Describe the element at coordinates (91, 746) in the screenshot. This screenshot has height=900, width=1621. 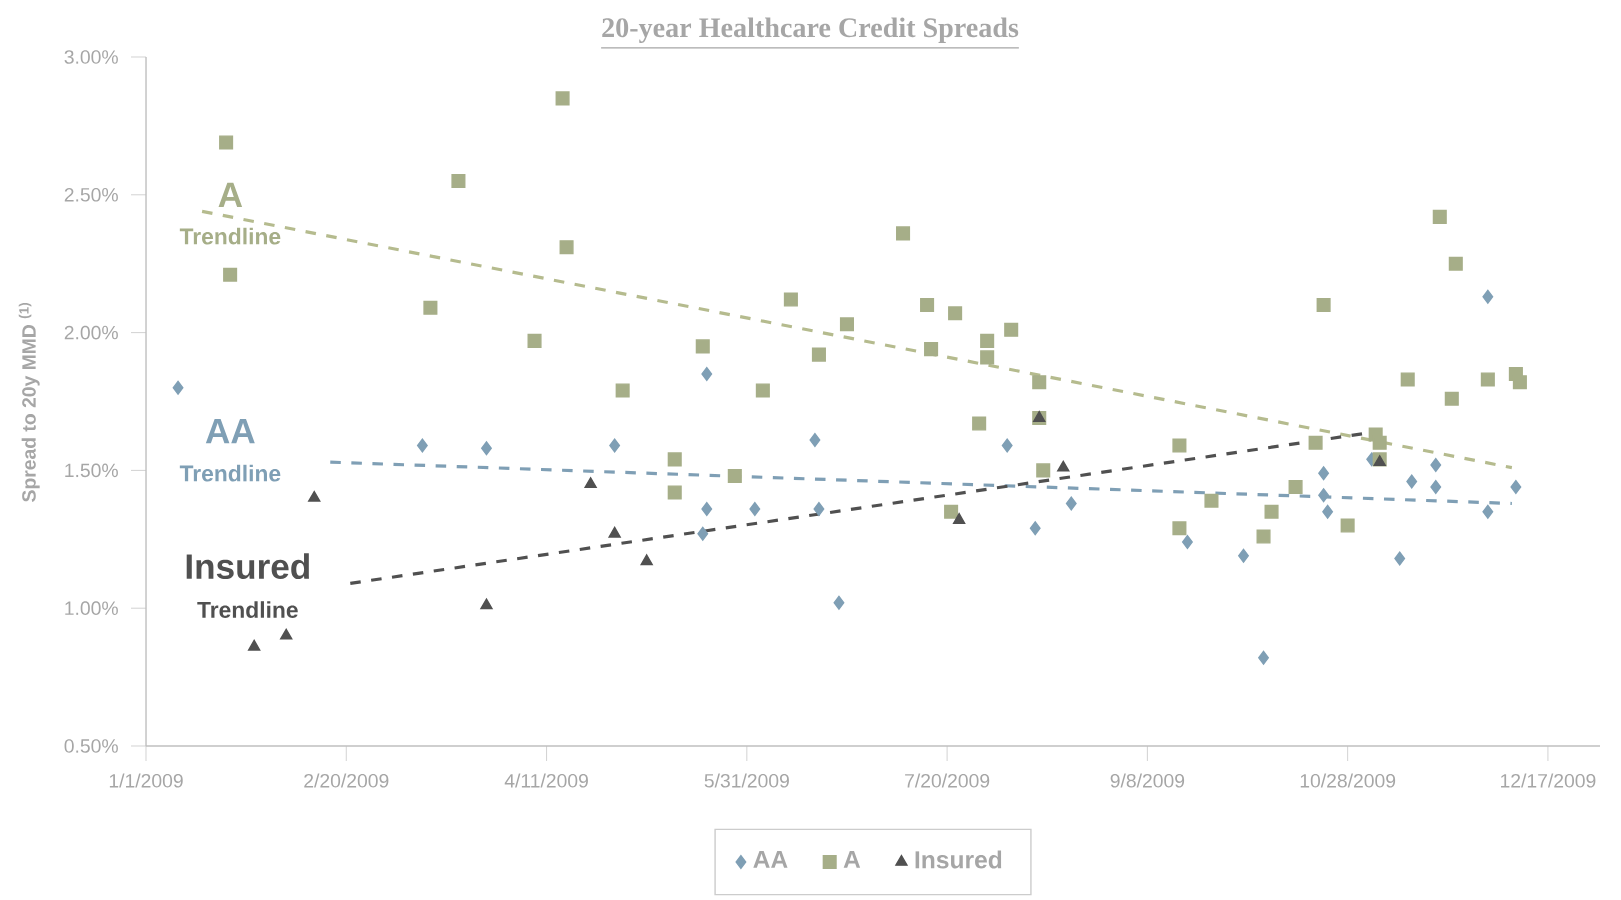
I see `y-tick-label: 0.50%` at that location.